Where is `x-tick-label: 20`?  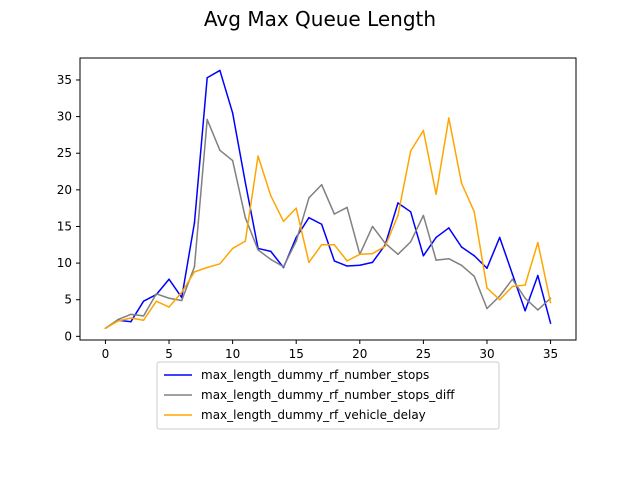 x-tick-label: 20 is located at coordinates (359, 354).